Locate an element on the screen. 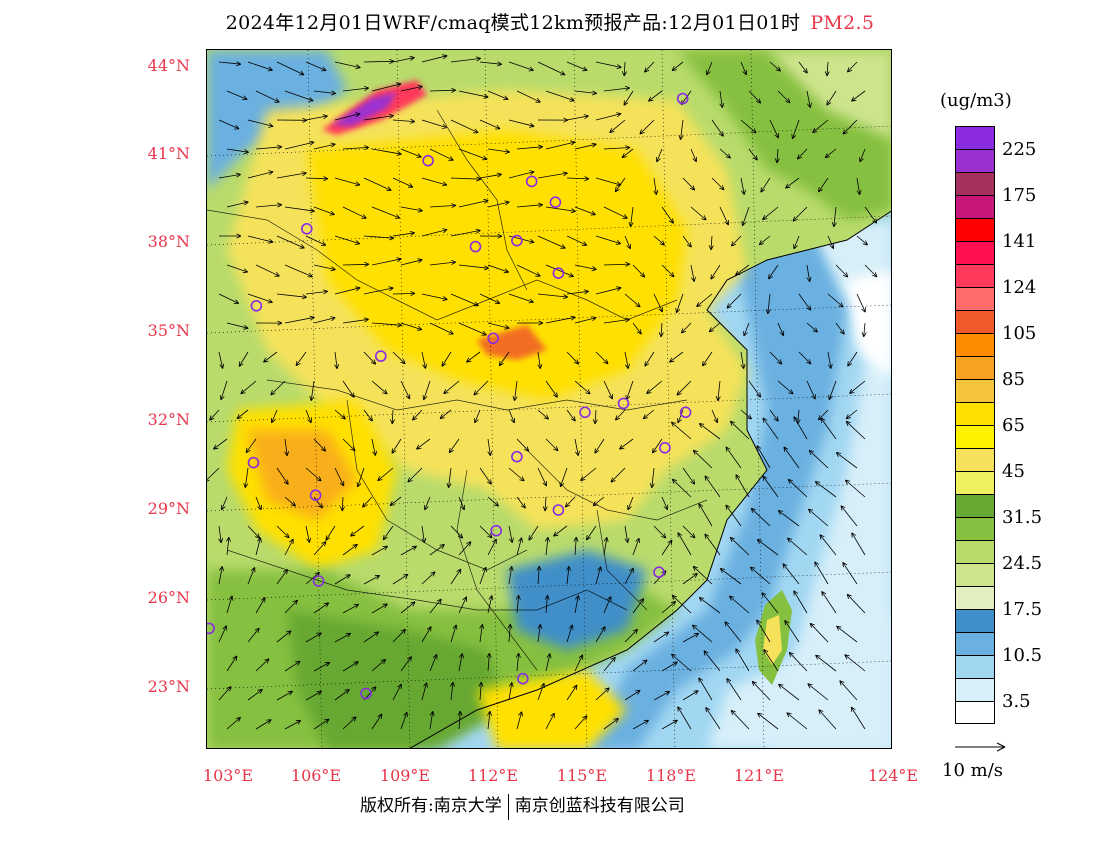  north-hotspot-core is located at coordinates (364, 109).